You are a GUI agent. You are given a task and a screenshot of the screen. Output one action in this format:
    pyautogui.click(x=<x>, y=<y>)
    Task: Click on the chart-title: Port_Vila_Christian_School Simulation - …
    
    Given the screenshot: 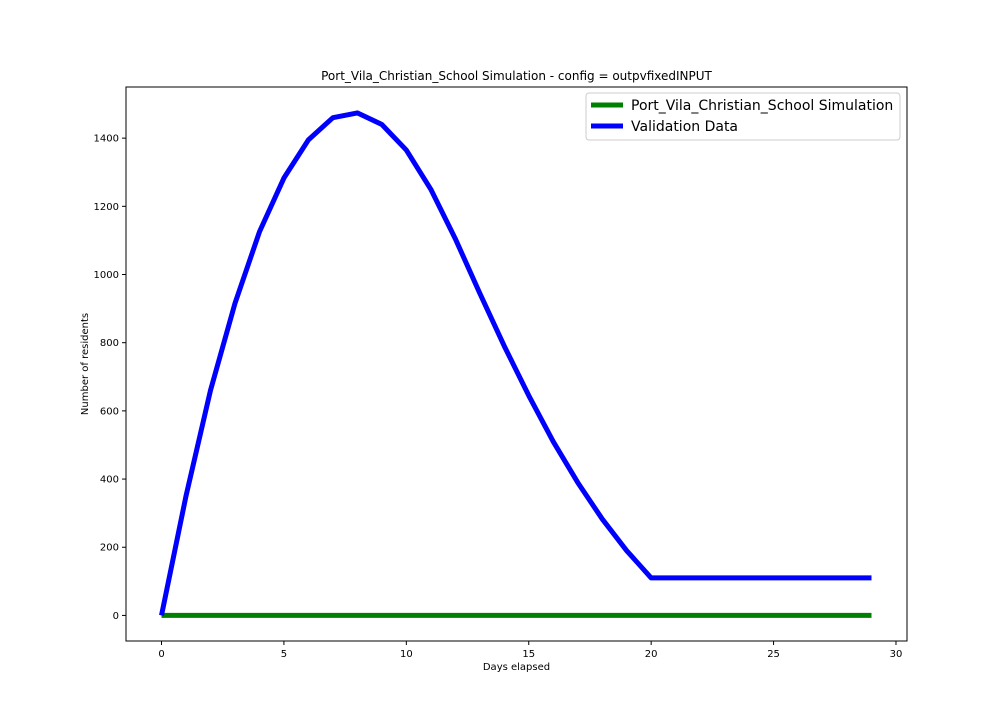 What is the action you would take?
    pyautogui.click(x=516, y=76)
    